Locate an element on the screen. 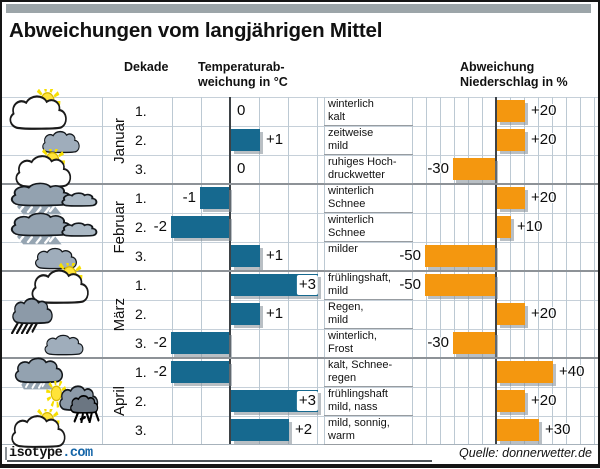  precipitation-value: +30 is located at coordinates (558, 429).